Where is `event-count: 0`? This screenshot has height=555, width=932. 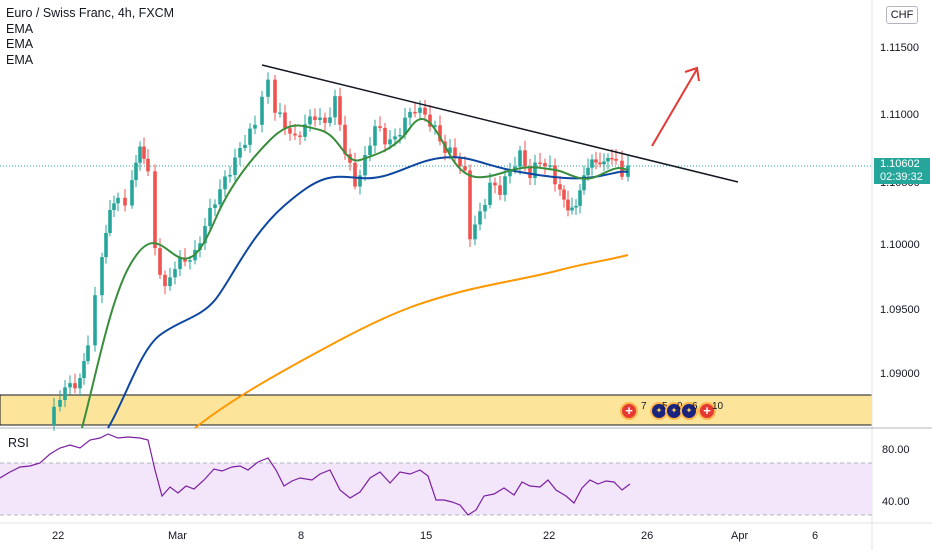
event-count: 0 is located at coordinates (680, 406).